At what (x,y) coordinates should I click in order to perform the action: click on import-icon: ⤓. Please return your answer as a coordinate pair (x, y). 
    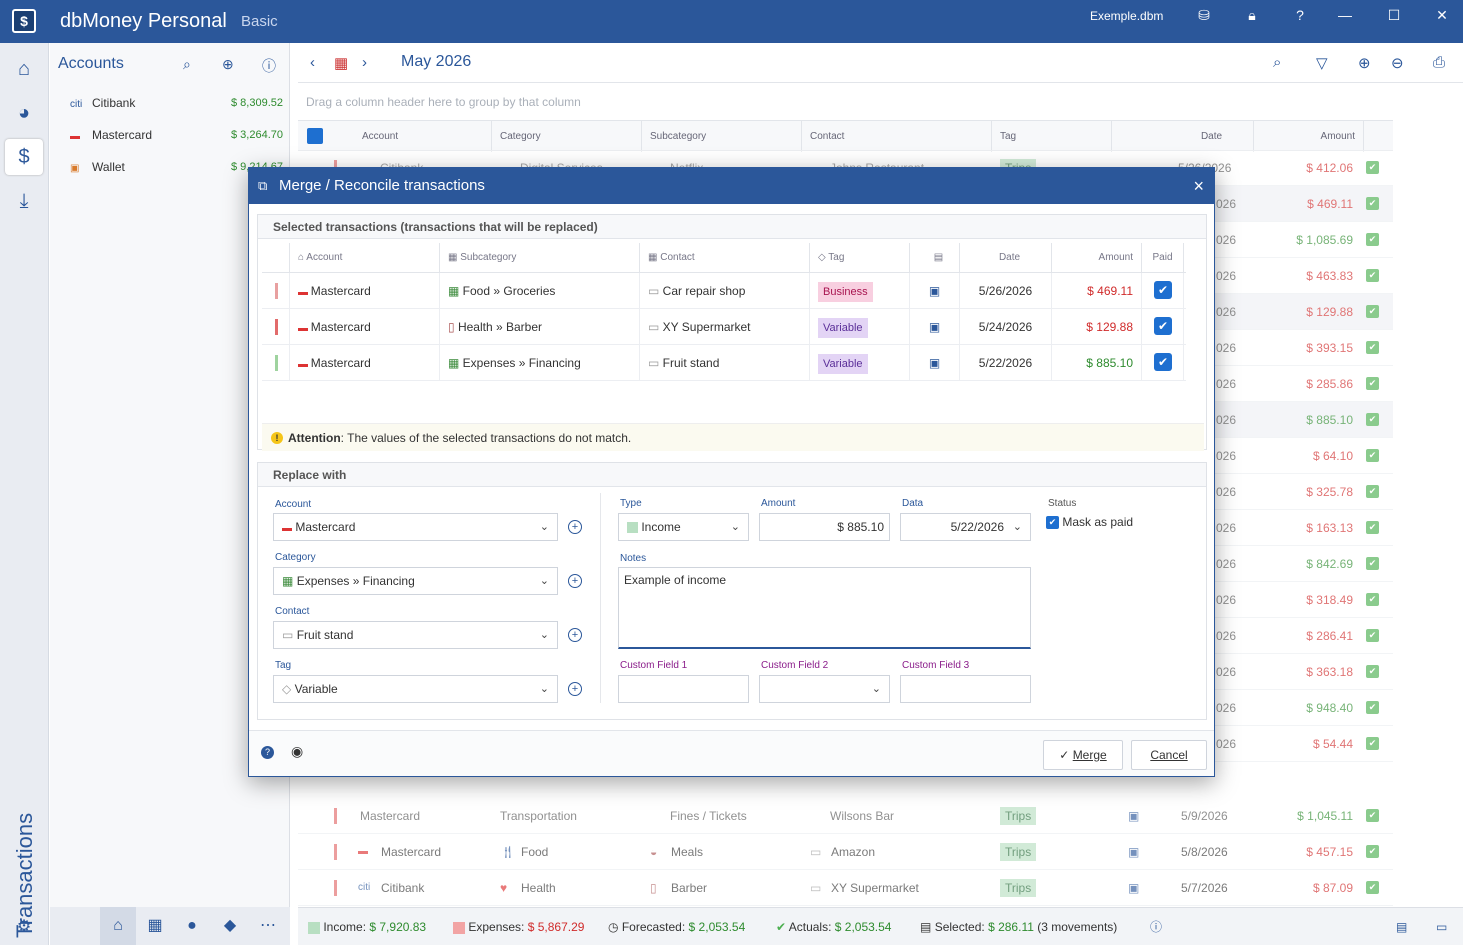
    Looking at the image, I should click on (24, 201).